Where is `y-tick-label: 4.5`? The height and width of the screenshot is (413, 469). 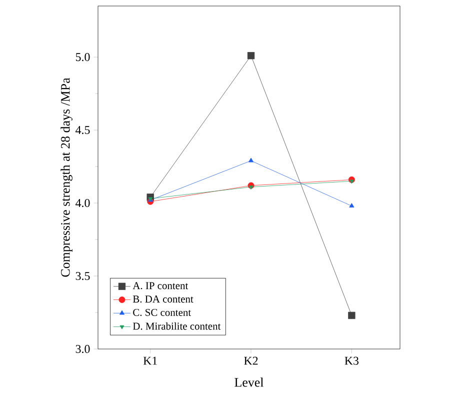
y-tick-label: 4.5 is located at coordinates (83, 130).